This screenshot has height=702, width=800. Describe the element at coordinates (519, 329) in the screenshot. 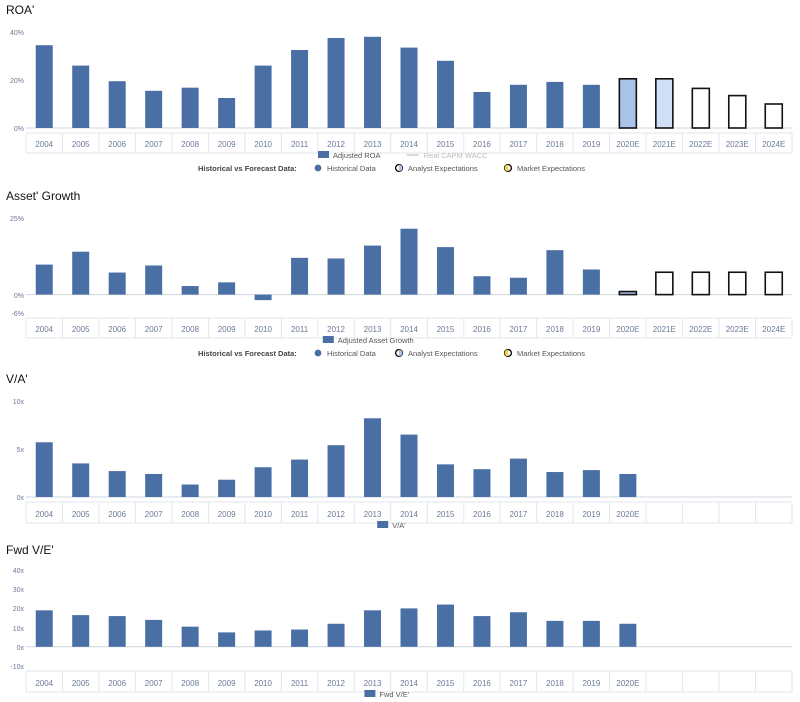

I see `growth-category-label: 2017` at that location.